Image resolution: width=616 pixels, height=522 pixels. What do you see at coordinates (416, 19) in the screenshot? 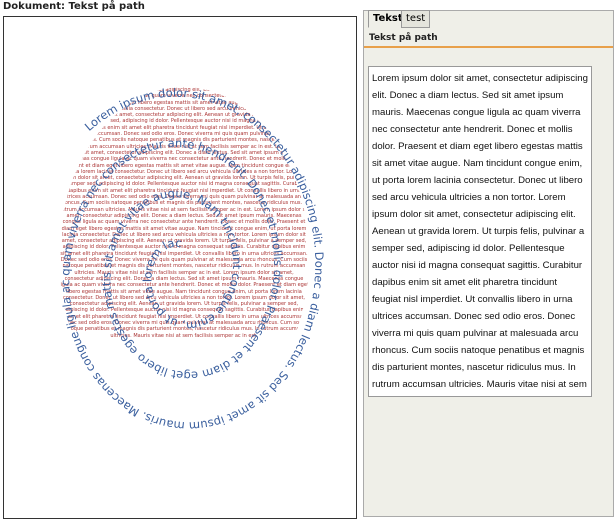
I see `tab: test` at bounding box center [416, 19].